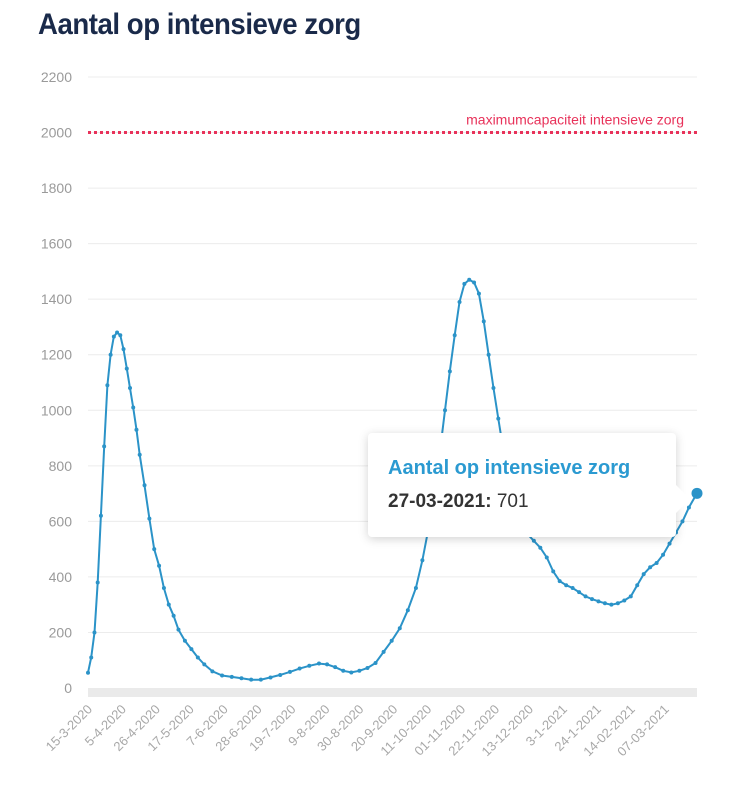 The height and width of the screenshot is (786, 750). Describe the element at coordinates (61, 521) in the screenshot. I see `y-tick-label: 600` at that location.